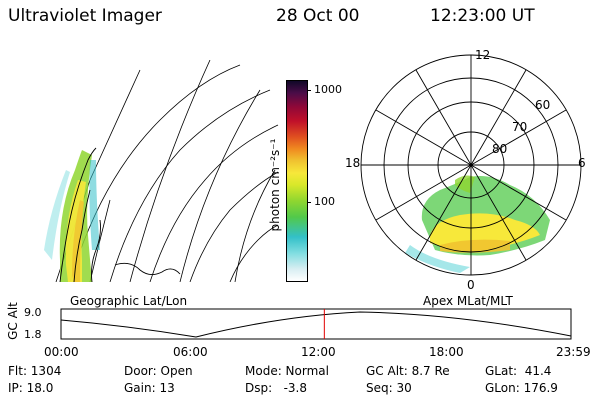 This screenshot has height=400, width=600. What do you see at coordinates (482, 16) in the screenshot?
I see `time-label: 12:23:00 UT` at bounding box center [482, 16].